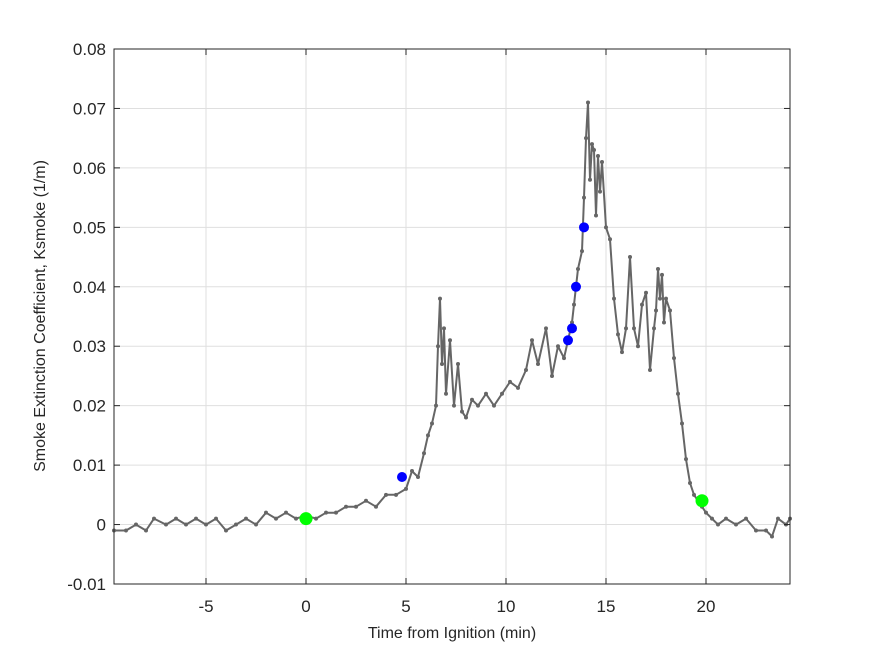 This screenshot has height=656, width=875. Describe the element at coordinates (89, 108) in the screenshot. I see `y-tick-label: 0.07` at that location.